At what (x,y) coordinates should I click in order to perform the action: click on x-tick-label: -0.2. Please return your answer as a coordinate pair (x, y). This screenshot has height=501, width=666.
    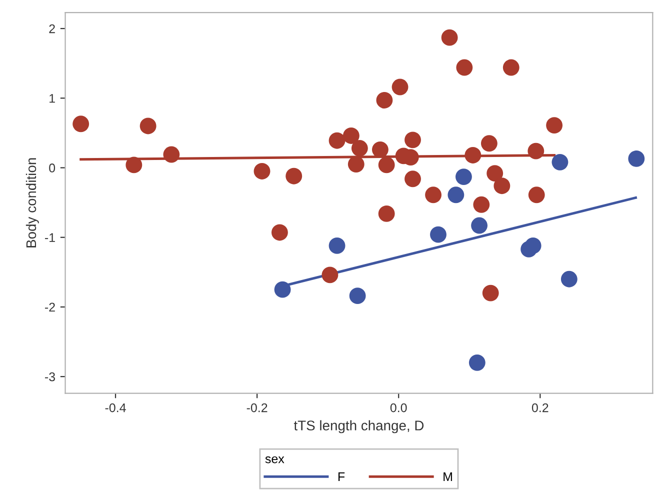
    Looking at the image, I should click on (257, 407).